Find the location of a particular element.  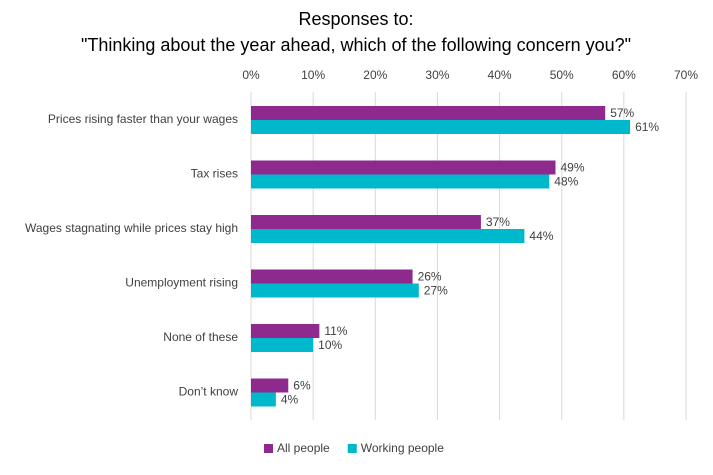

value-label: 48% is located at coordinates (566, 182).